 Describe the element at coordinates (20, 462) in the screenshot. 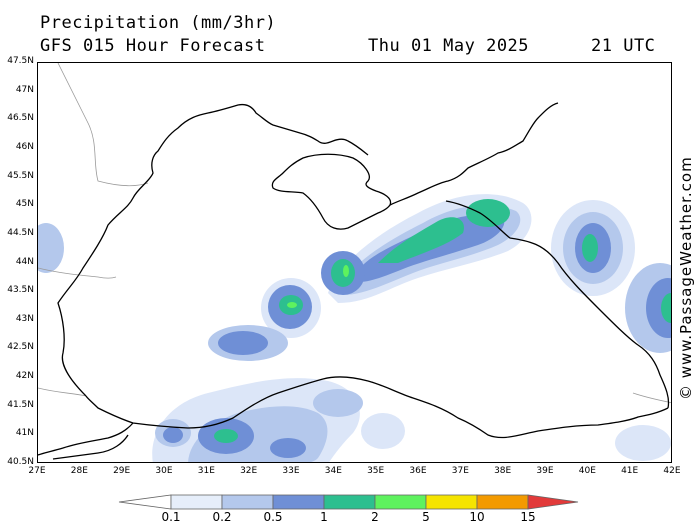

I see `latitude-label: 40.5N` at that location.